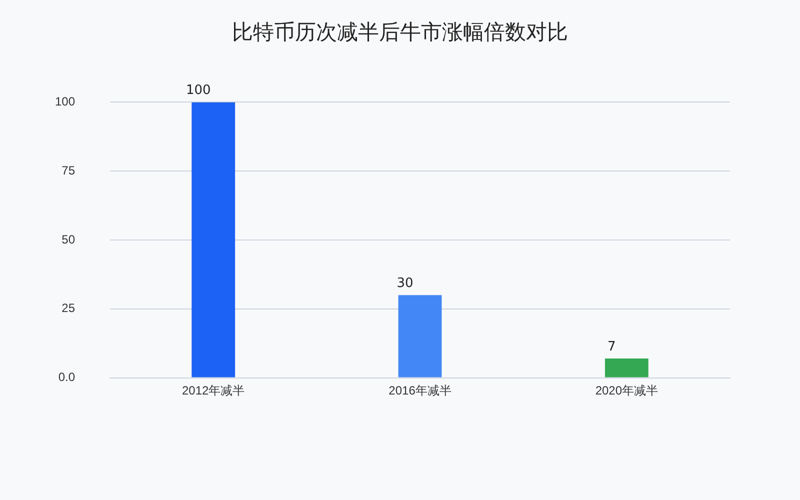  Describe the element at coordinates (405, 283) in the screenshot. I see `data-label: 30` at that location.